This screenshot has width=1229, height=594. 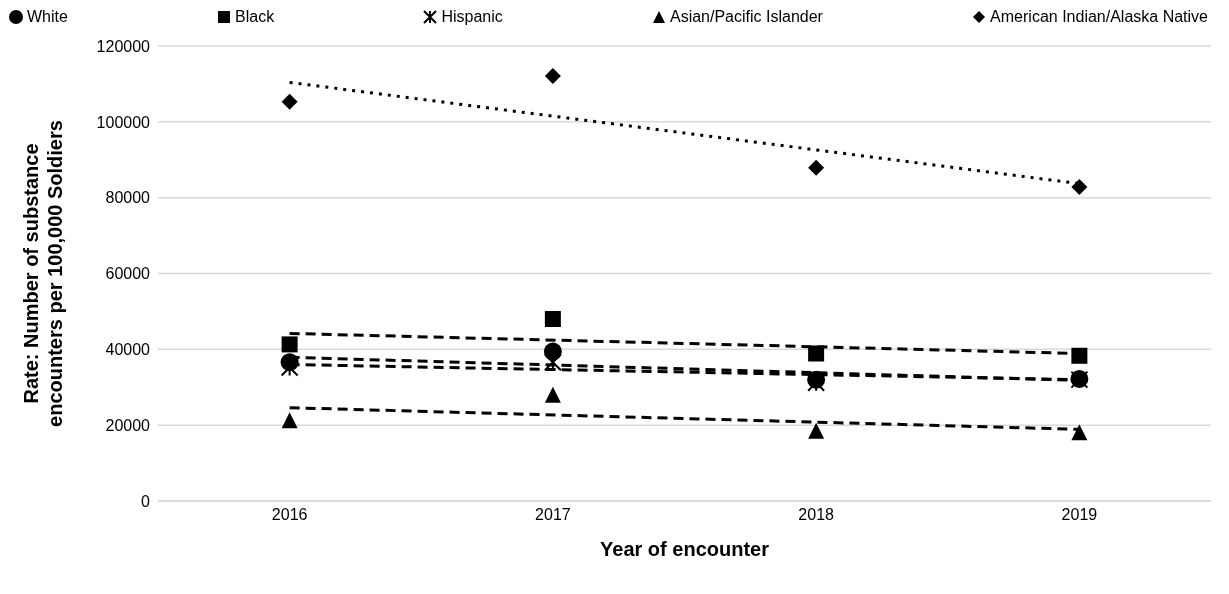 What do you see at coordinates (43, 273) in the screenshot?
I see `y-axis-title: Rate: Number of substance encounters per 100,000 Soldiers` at bounding box center [43, 273].